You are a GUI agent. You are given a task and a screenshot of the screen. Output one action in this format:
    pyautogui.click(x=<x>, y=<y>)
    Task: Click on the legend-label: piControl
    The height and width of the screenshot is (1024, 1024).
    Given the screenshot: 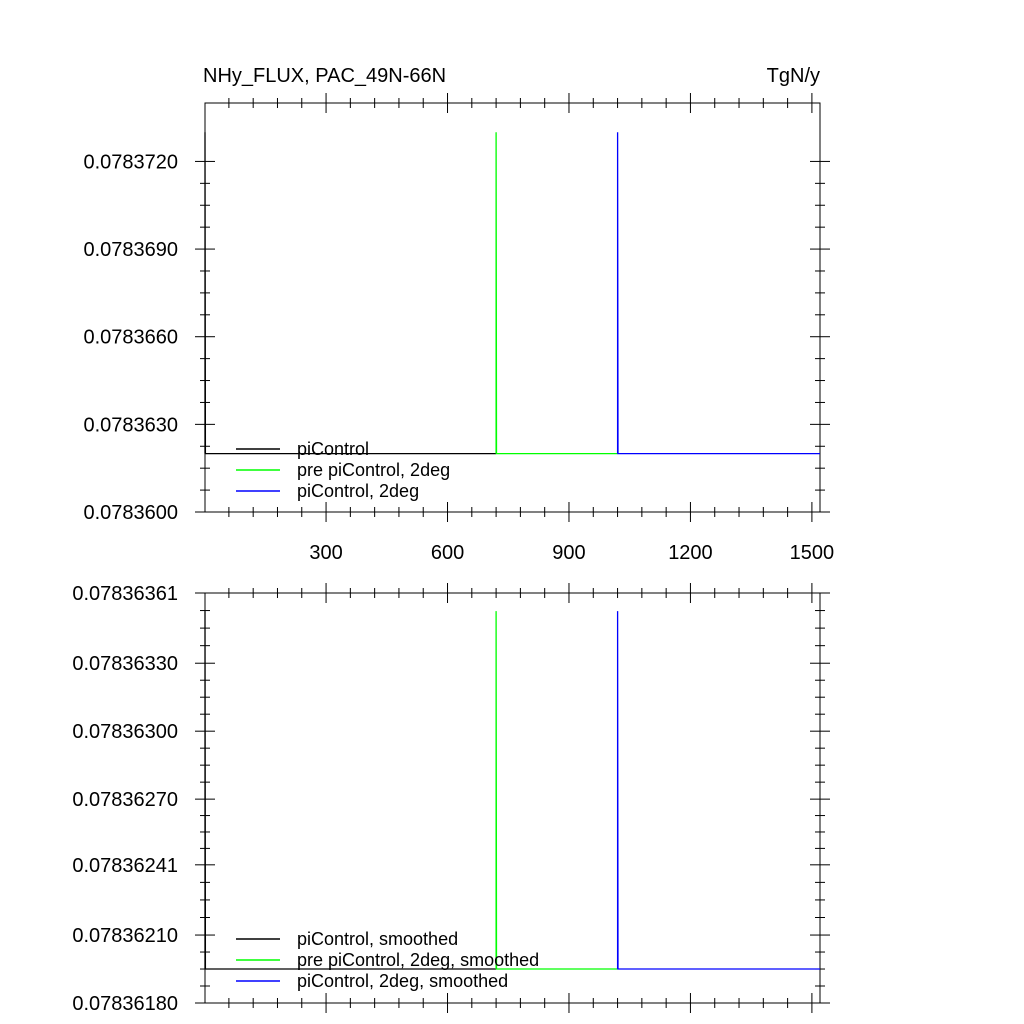 What is the action you would take?
    pyautogui.click(x=333, y=449)
    